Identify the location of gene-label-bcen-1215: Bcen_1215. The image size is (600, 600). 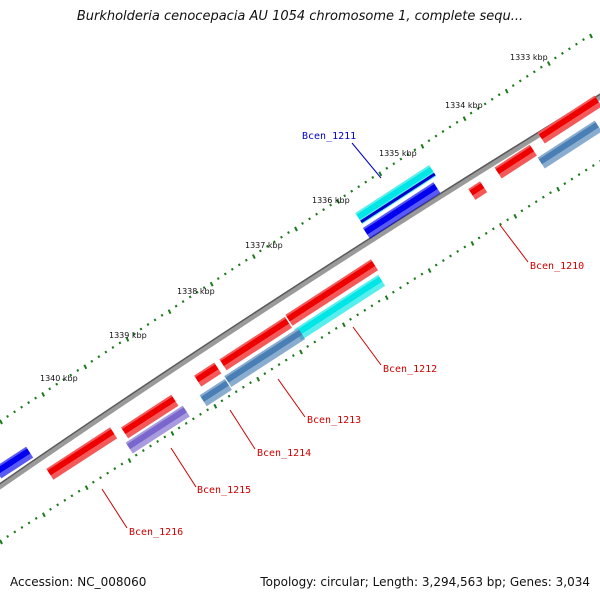
(224, 490).